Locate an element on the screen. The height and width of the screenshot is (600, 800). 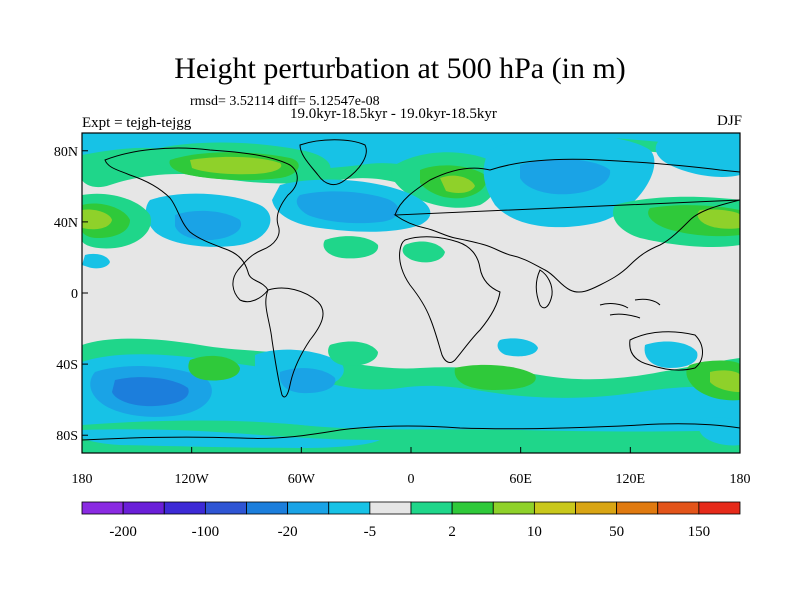
lon-tick-label: 0 is located at coordinates (411, 479).